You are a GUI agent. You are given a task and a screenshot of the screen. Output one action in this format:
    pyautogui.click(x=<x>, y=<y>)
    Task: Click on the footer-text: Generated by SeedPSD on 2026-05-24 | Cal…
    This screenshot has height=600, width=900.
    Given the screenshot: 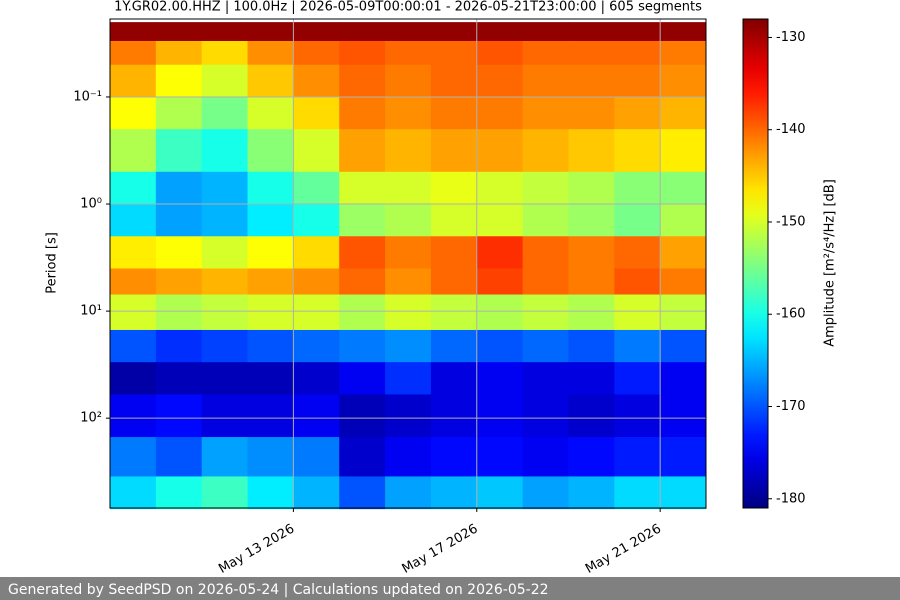 What is the action you would take?
    pyautogui.click(x=278, y=590)
    